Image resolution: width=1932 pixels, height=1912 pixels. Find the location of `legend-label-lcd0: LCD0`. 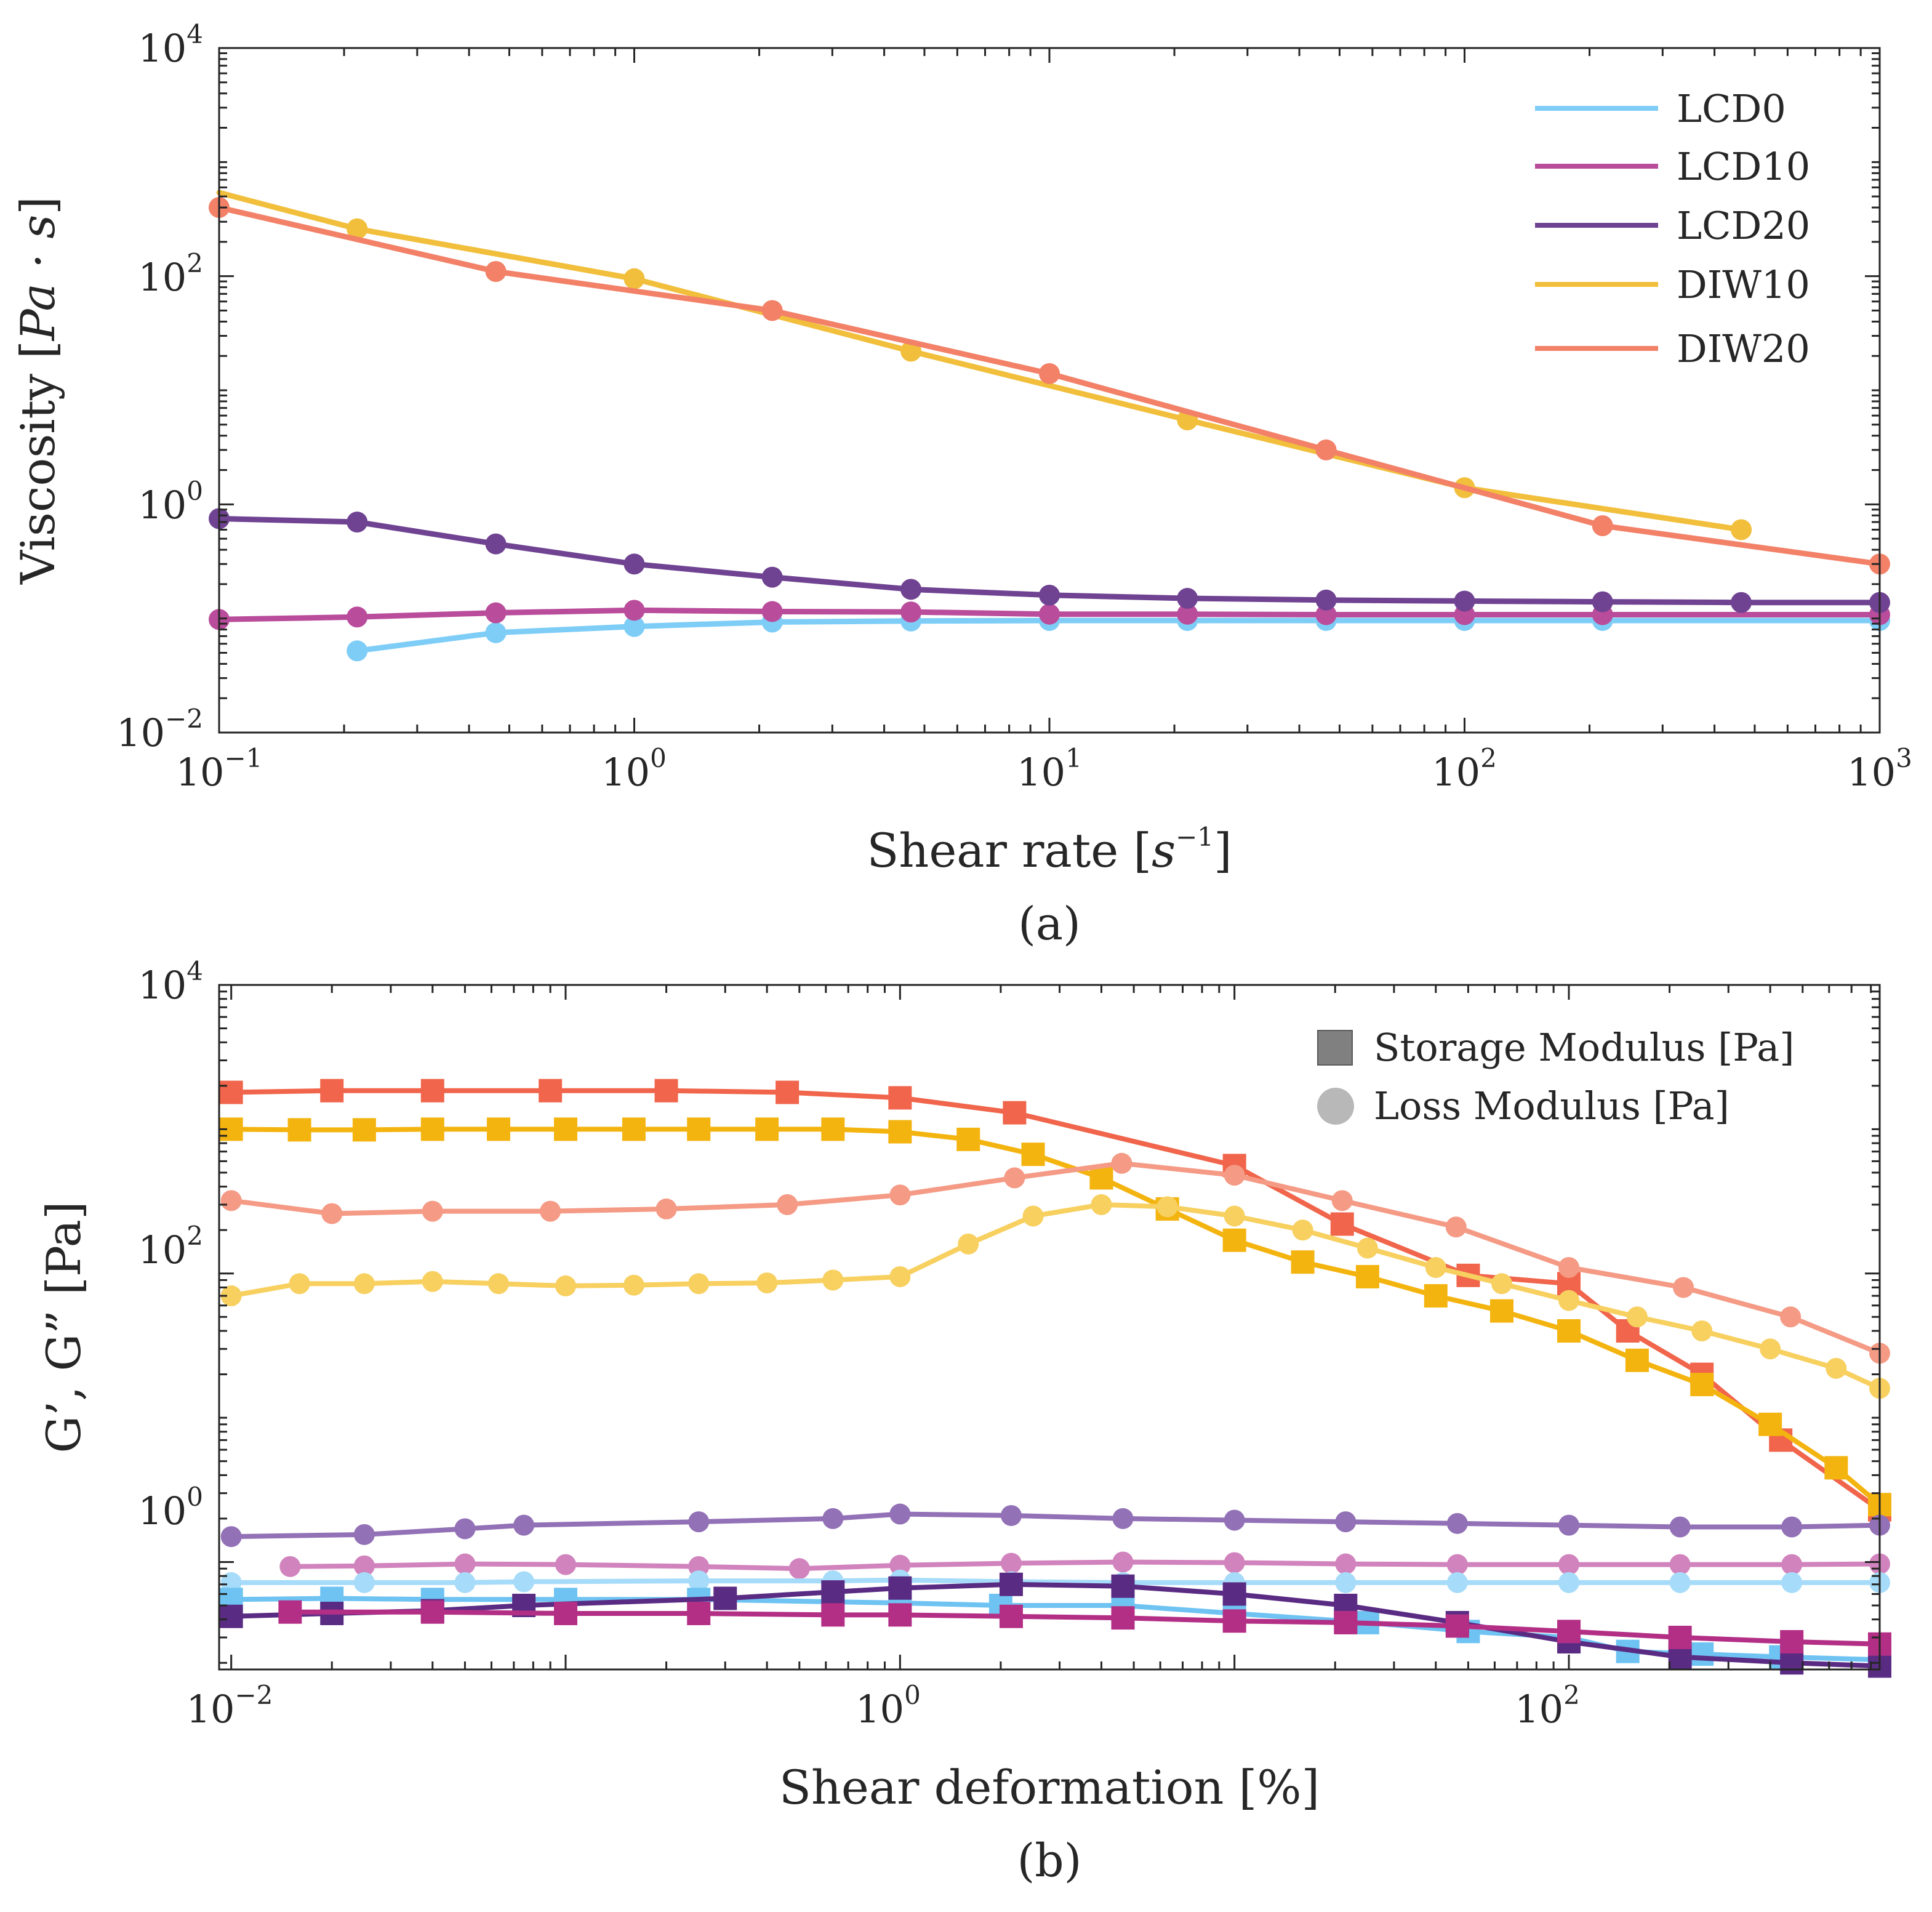

legend-label-lcd0: LCD0 is located at coordinates (1732, 108).